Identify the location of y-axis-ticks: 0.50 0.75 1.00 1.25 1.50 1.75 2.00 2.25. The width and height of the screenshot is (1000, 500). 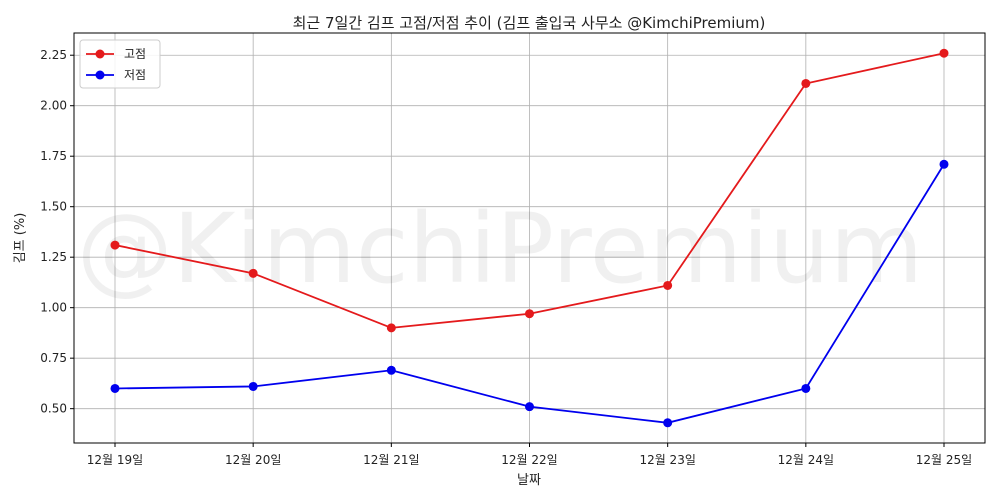
(57, 232).